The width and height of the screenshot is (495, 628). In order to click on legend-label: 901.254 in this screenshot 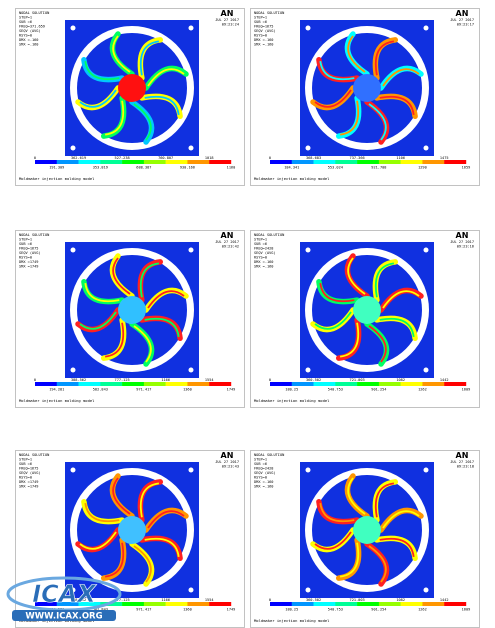, I will do `click(378, 610)`.